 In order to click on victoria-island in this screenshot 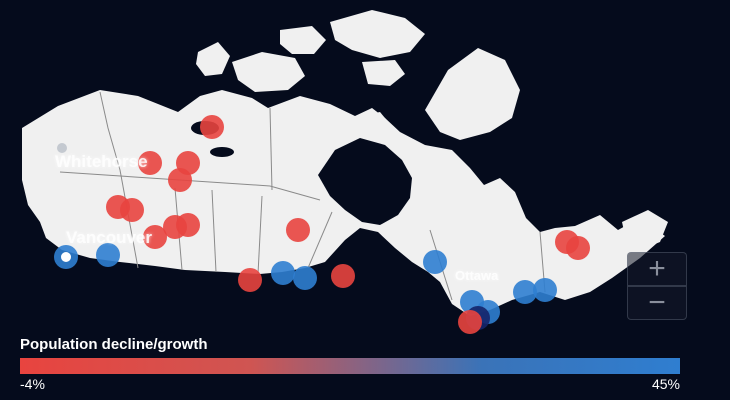, I will do `click(268, 72)`.